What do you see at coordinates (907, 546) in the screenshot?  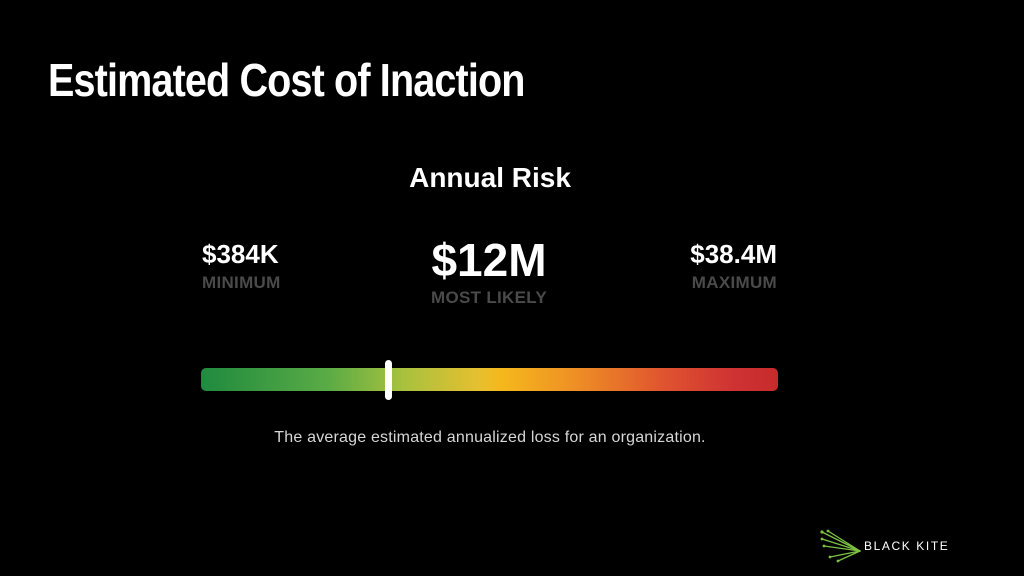 I see `brand-name: BLACK KITE` at bounding box center [907, 546].